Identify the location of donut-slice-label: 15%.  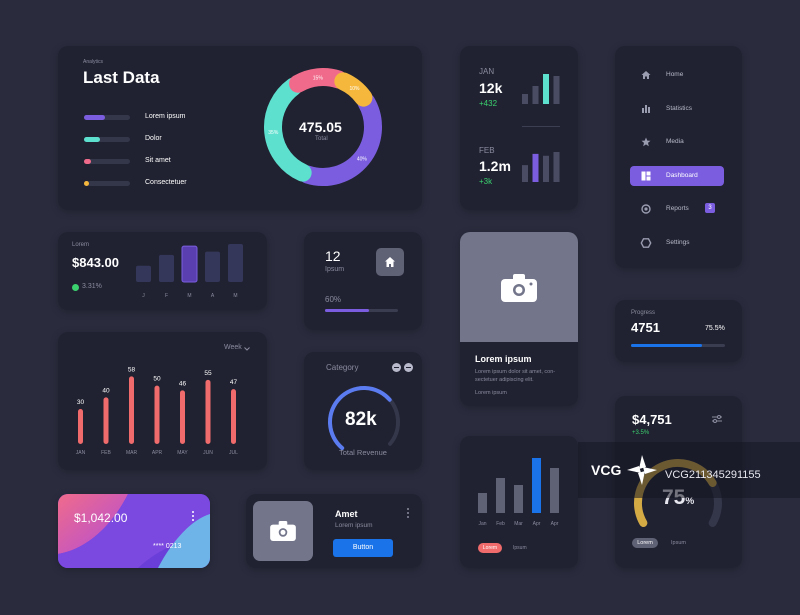
(318, 78).